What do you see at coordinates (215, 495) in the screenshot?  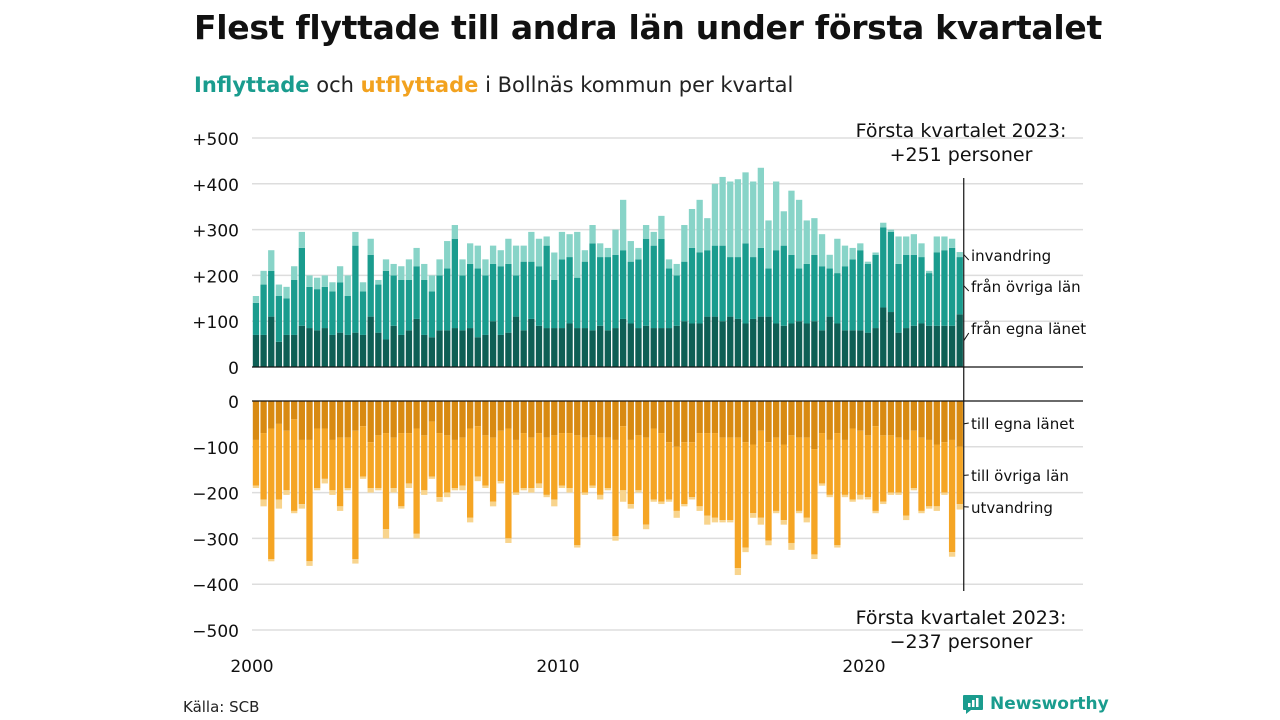 I see `y-tick-label-bottom: −200` at bounding box center [215, 495].